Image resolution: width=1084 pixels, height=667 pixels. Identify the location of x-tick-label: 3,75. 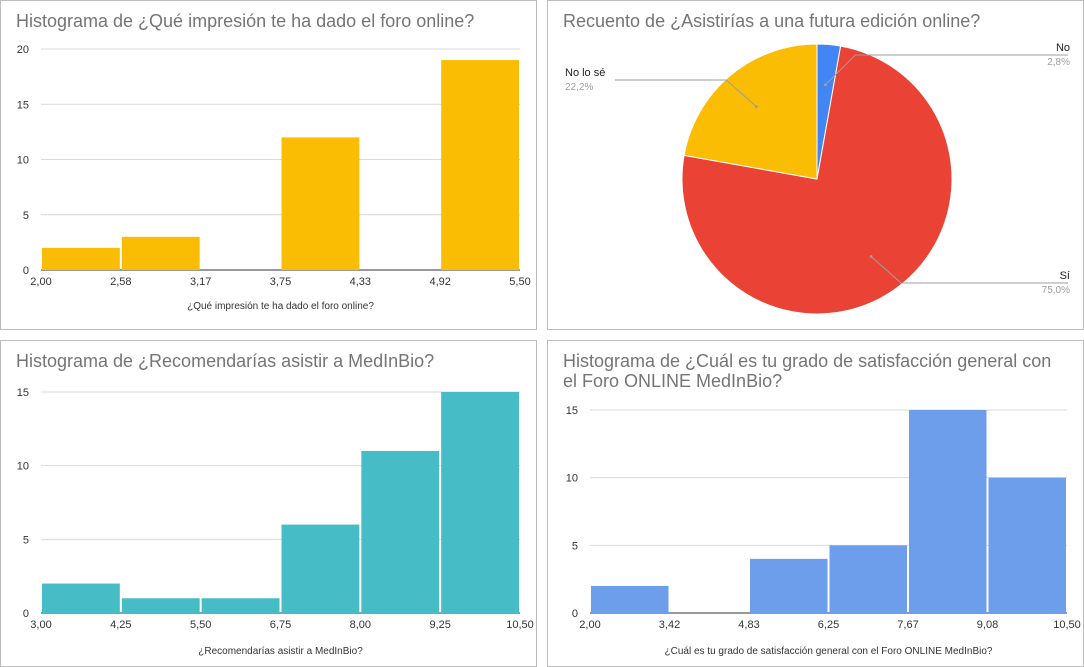
(280, 282).